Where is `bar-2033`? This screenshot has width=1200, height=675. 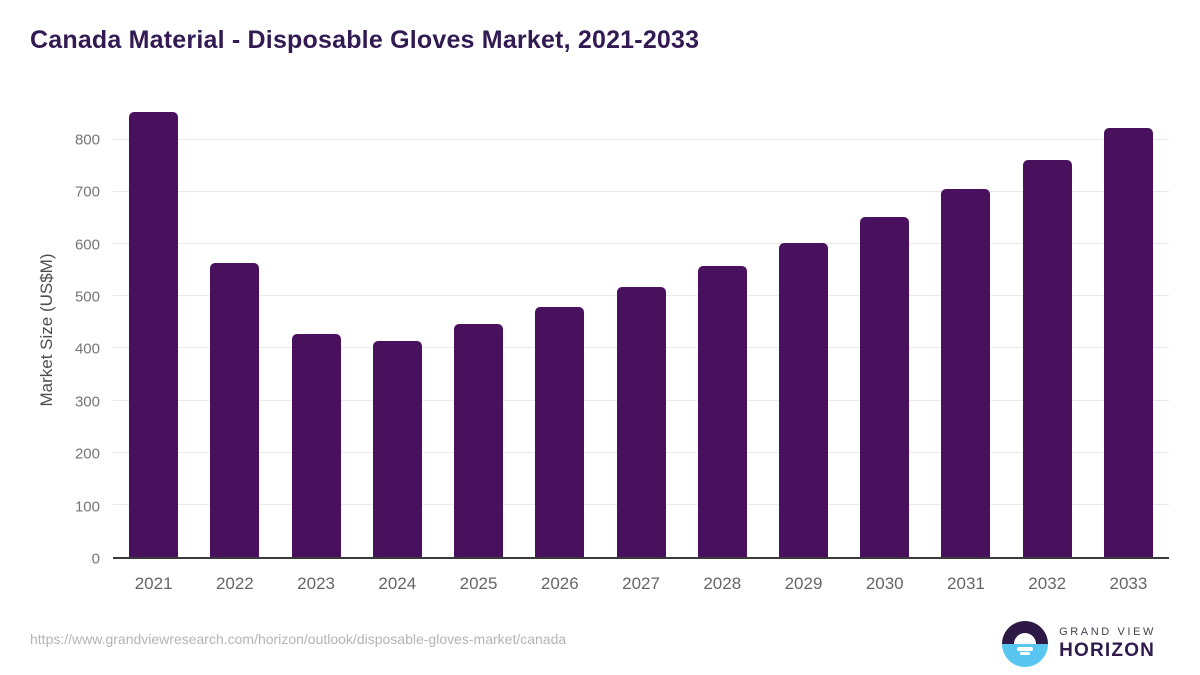 bar-2033 is located at coordinates (1128, 342).